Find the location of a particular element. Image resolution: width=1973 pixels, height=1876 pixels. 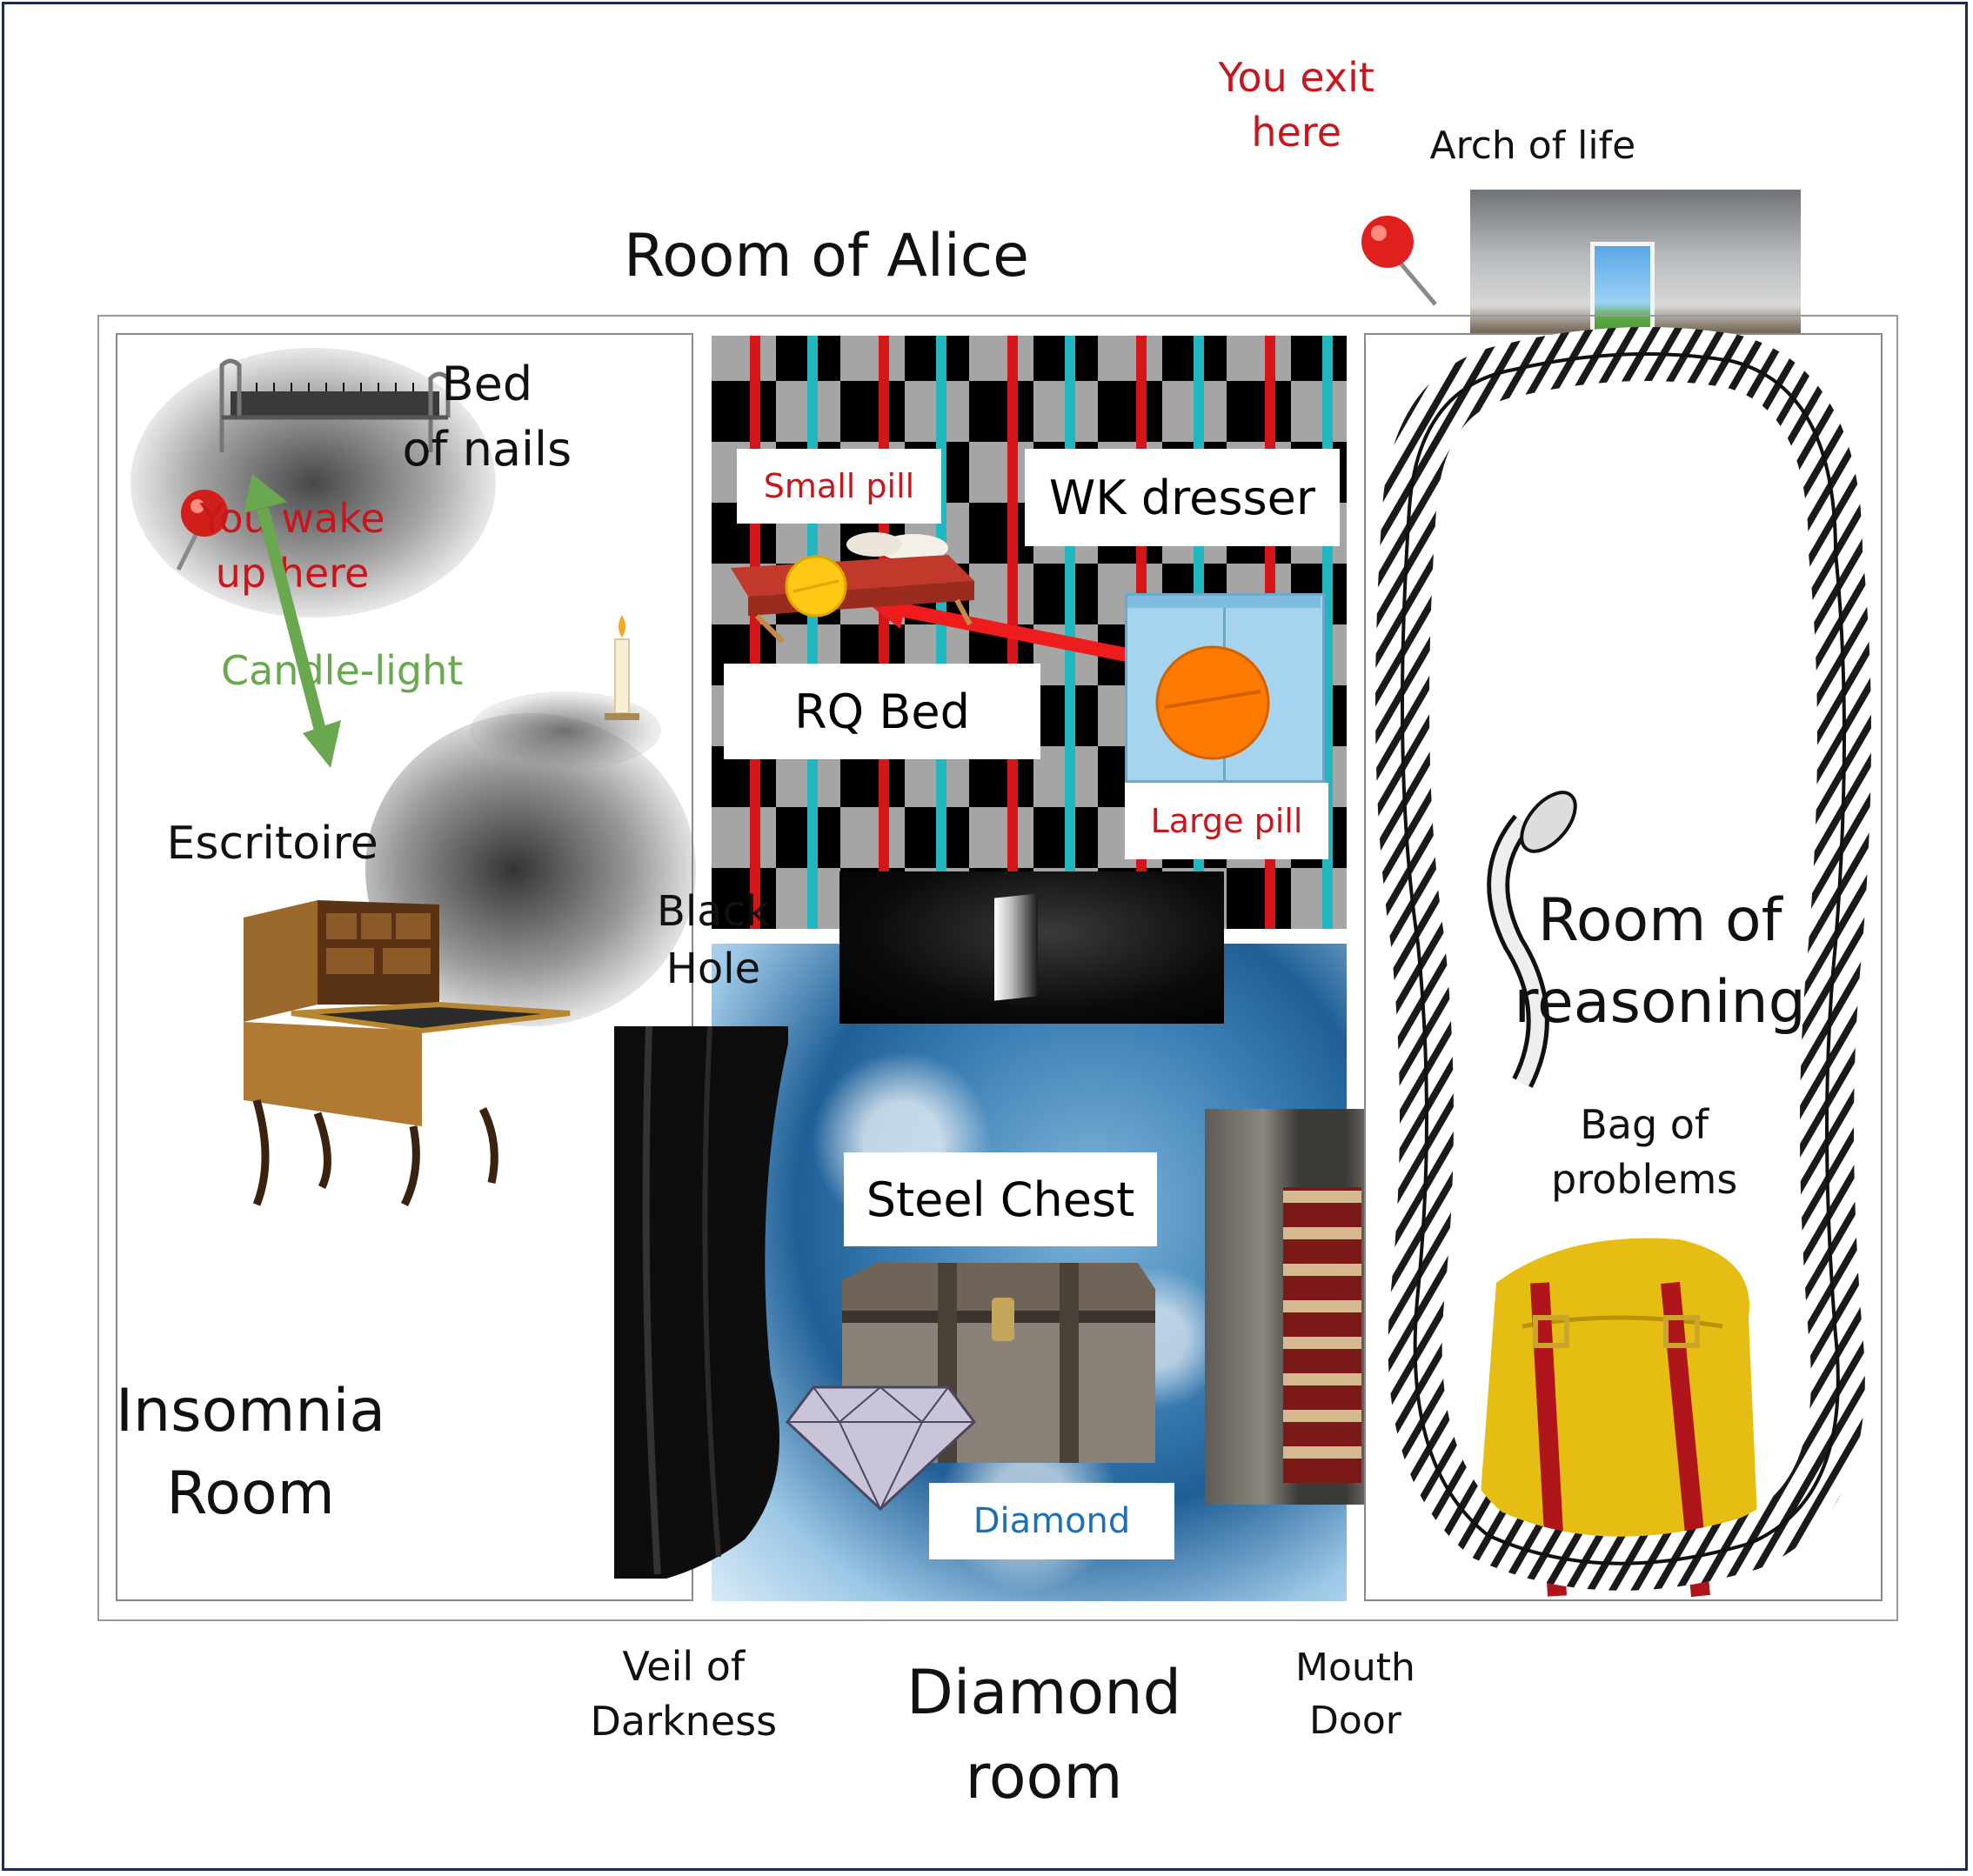

wk-dresser-label: WK dresser is located at coordinates (1182, 497).